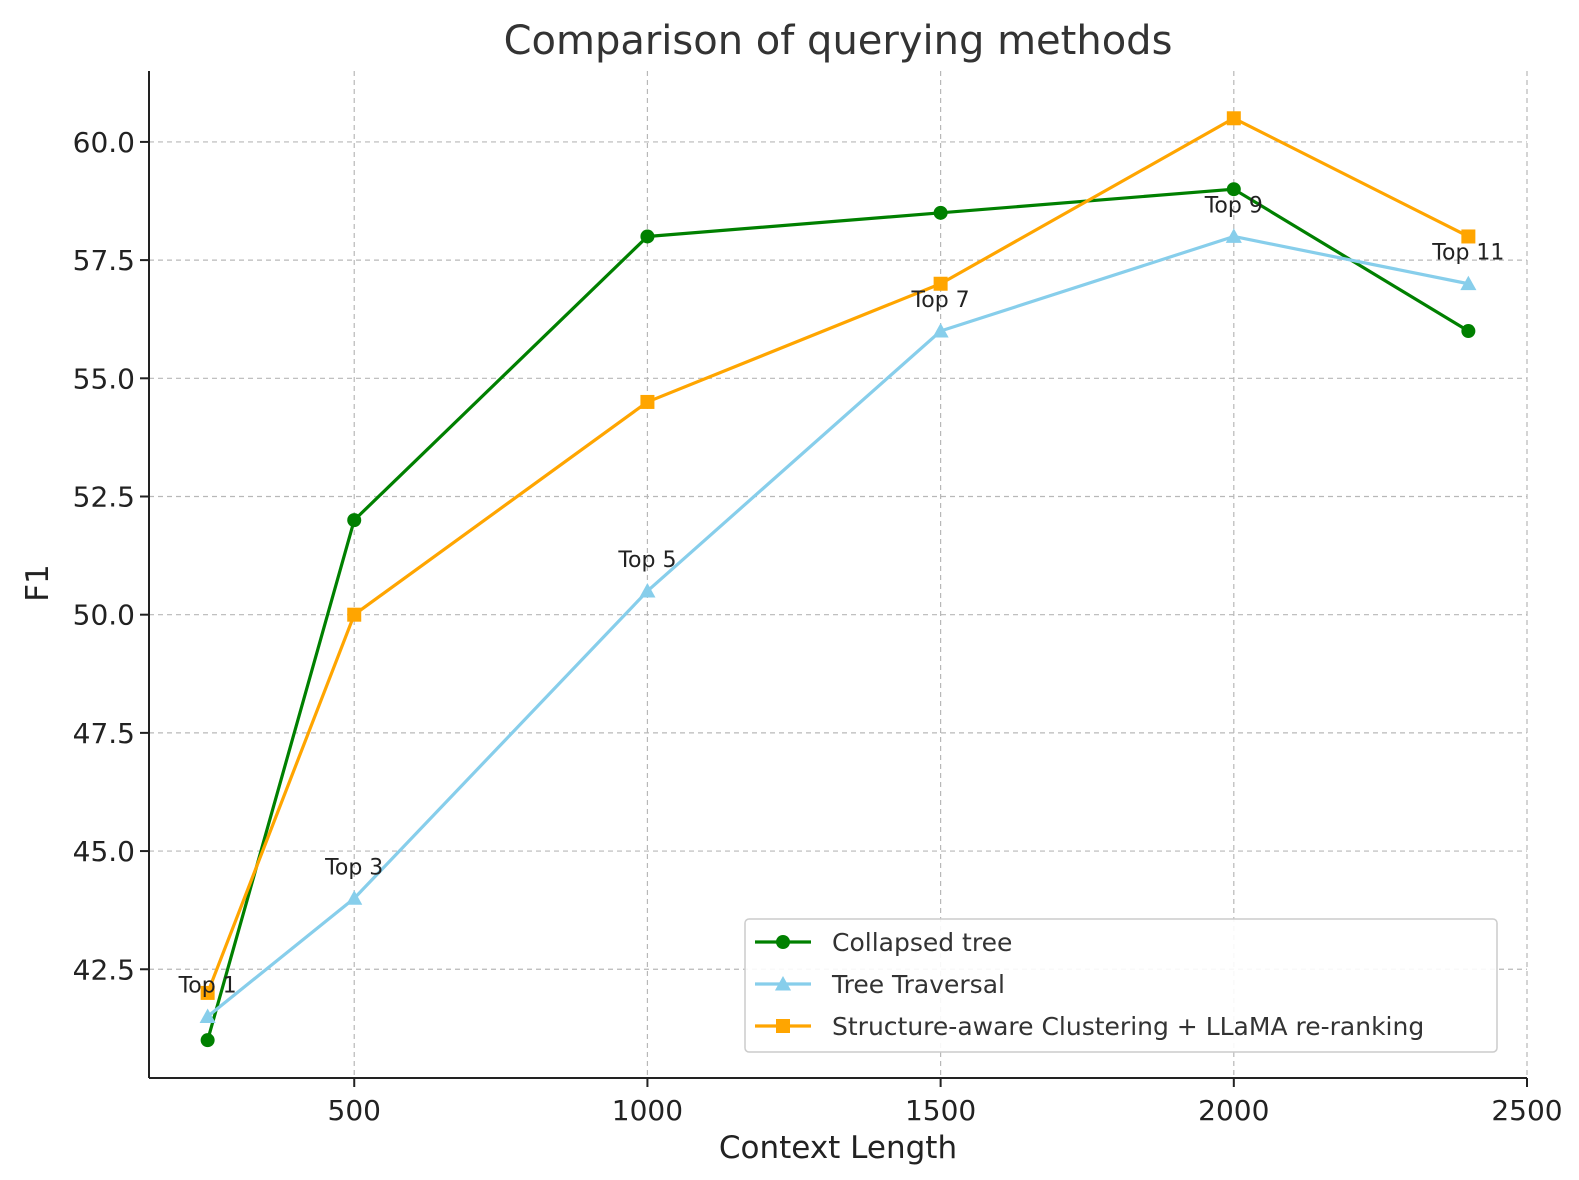  I want to click on y-tick-label: 55.0, so click(104, 378).